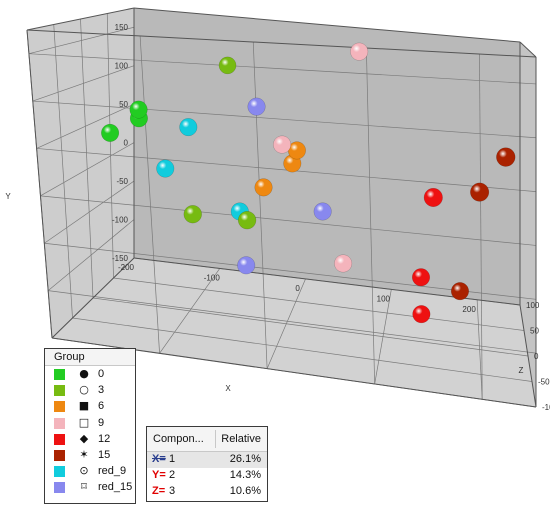 The height and width of the screenshot is (513, 550). I want to click on group-legend: Group ● 0 ○ 3 ■ 6 □ 9 ◆ 12 ✶ 15 ⊙ red_9 ⌑ red_15, so click(90, 426).